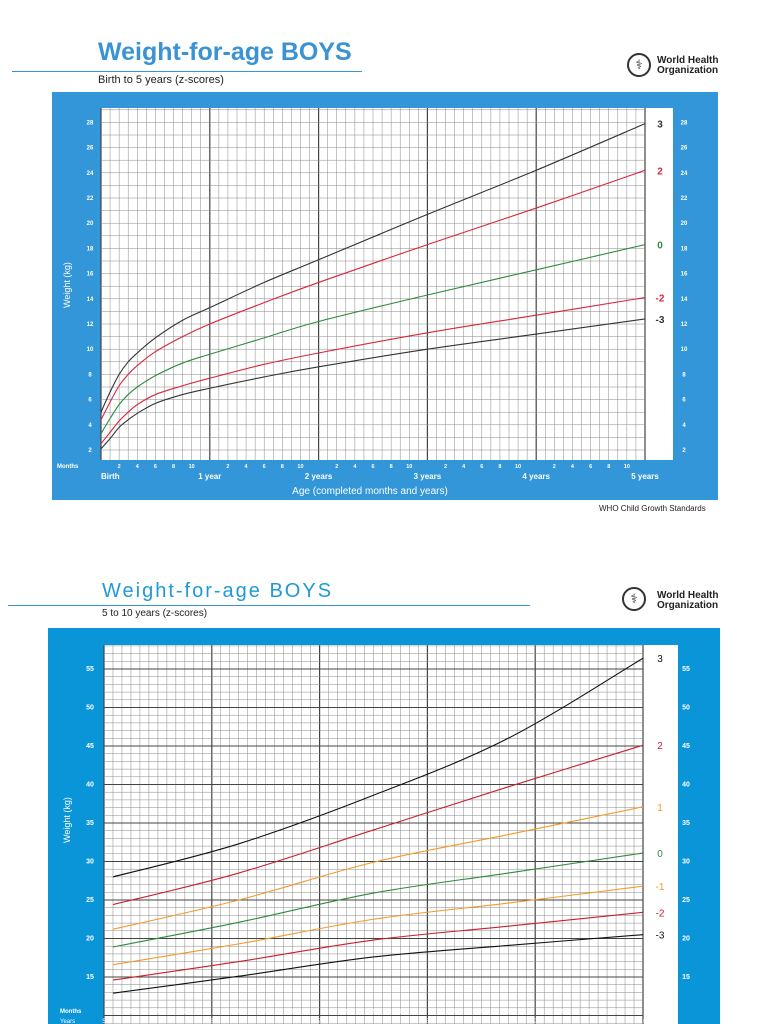 The image size is (768, 1024). I want to click on series-label-z-1: -1, so click(660, 887).